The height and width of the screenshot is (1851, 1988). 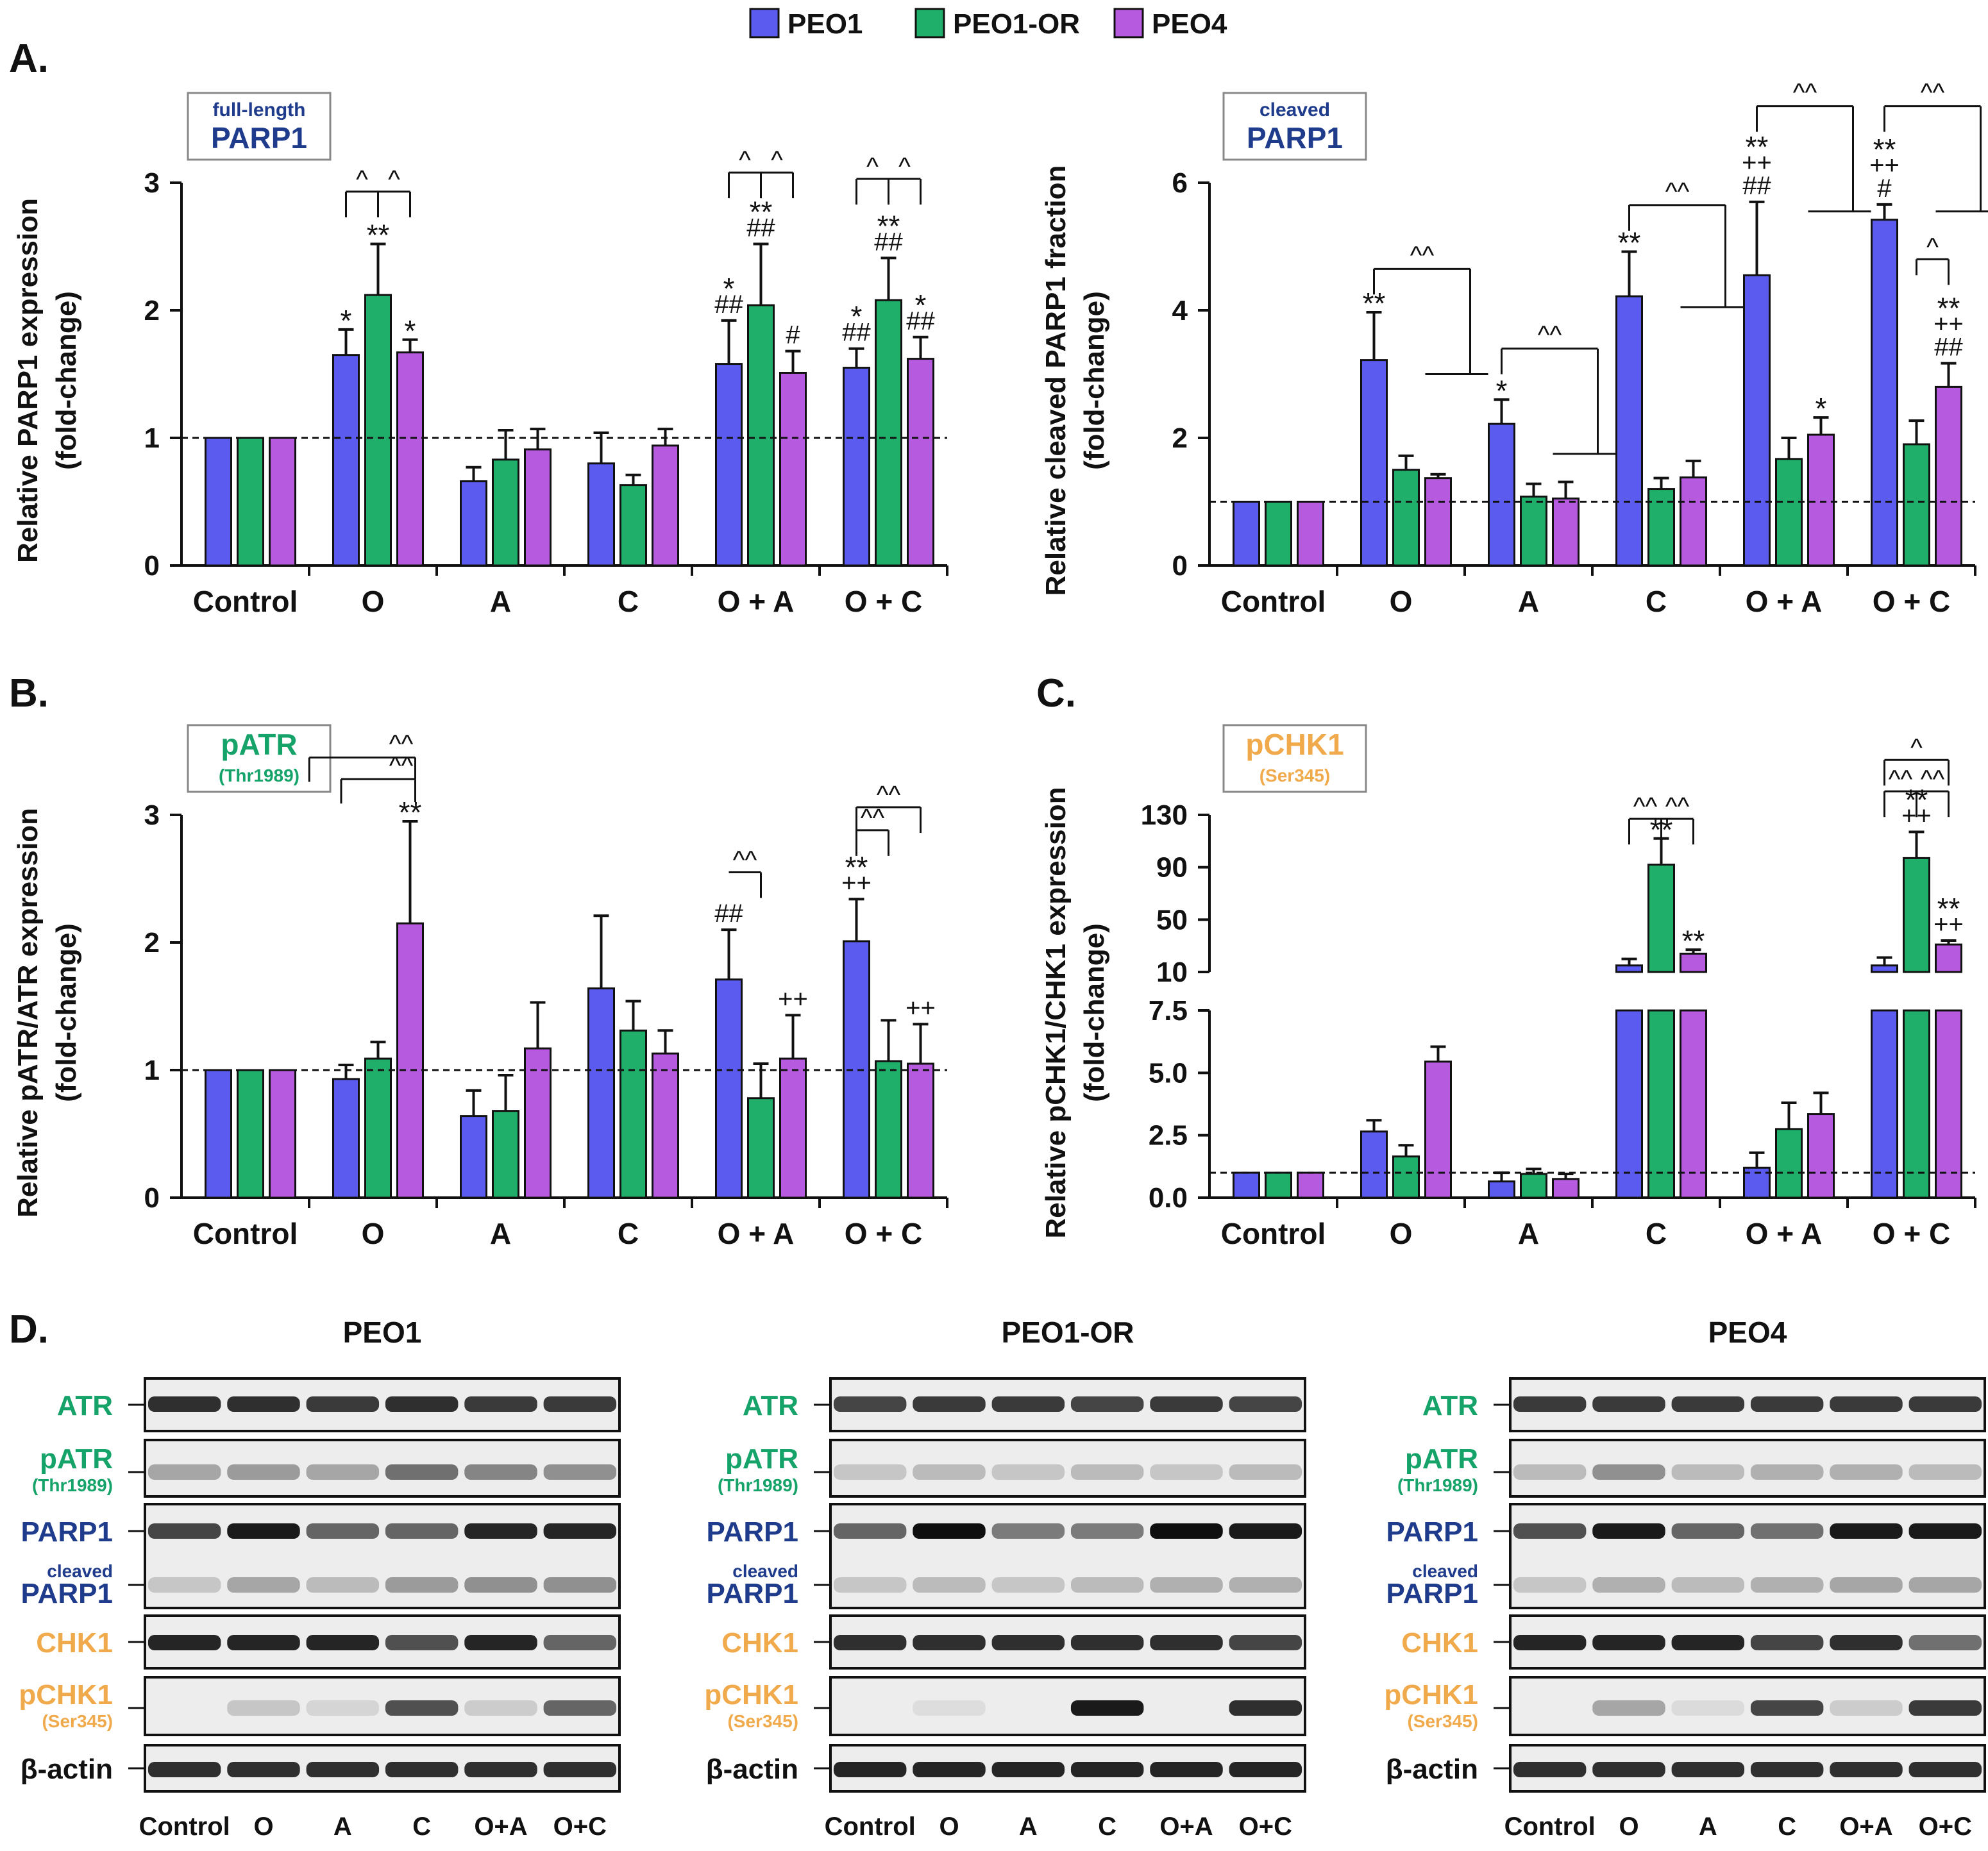 I want to click on significance-mark: ++, so click(x=921, y=1008).